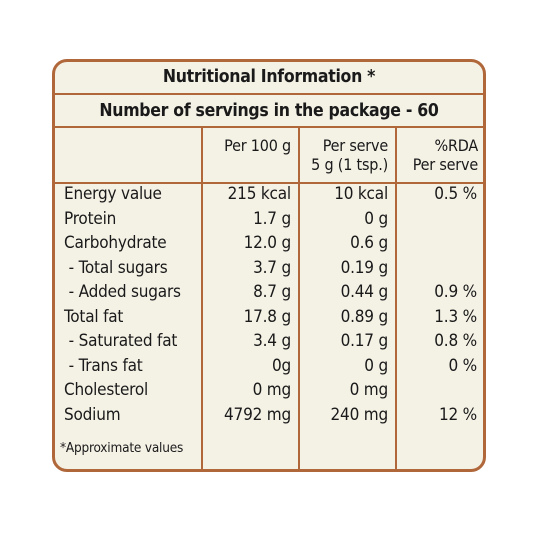 The height and width of the screenshot is (533, 533). What do you see at coordinates (269, 94) in the screenshot?
I see `divider-title` at bounding box center [269, 94].